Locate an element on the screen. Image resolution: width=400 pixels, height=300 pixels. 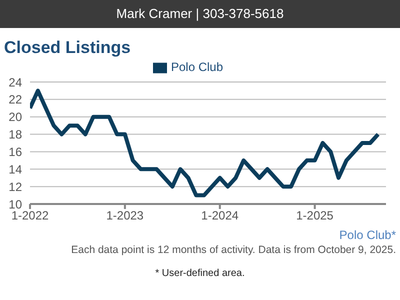
x-tick-label: 1-2025 is located at coordinates (315, 215).